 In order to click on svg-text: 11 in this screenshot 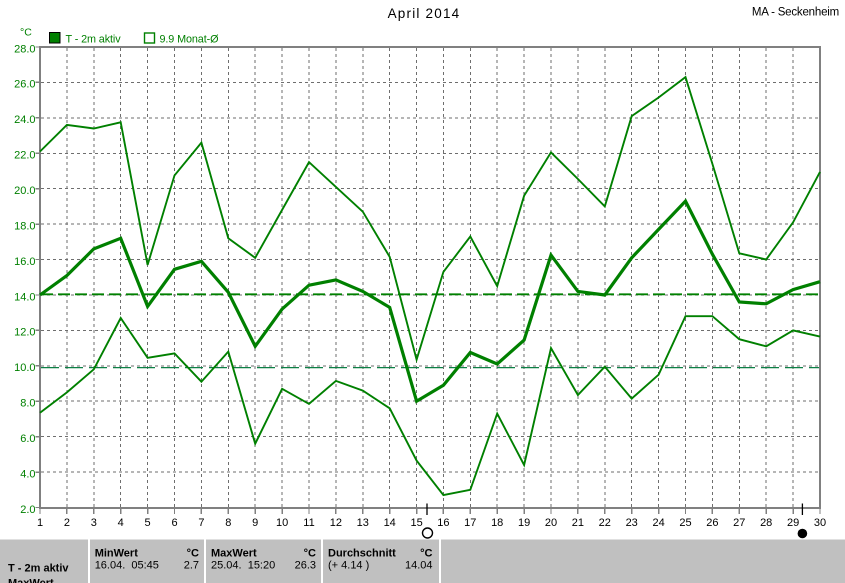, I will do `click(308, 523)`.